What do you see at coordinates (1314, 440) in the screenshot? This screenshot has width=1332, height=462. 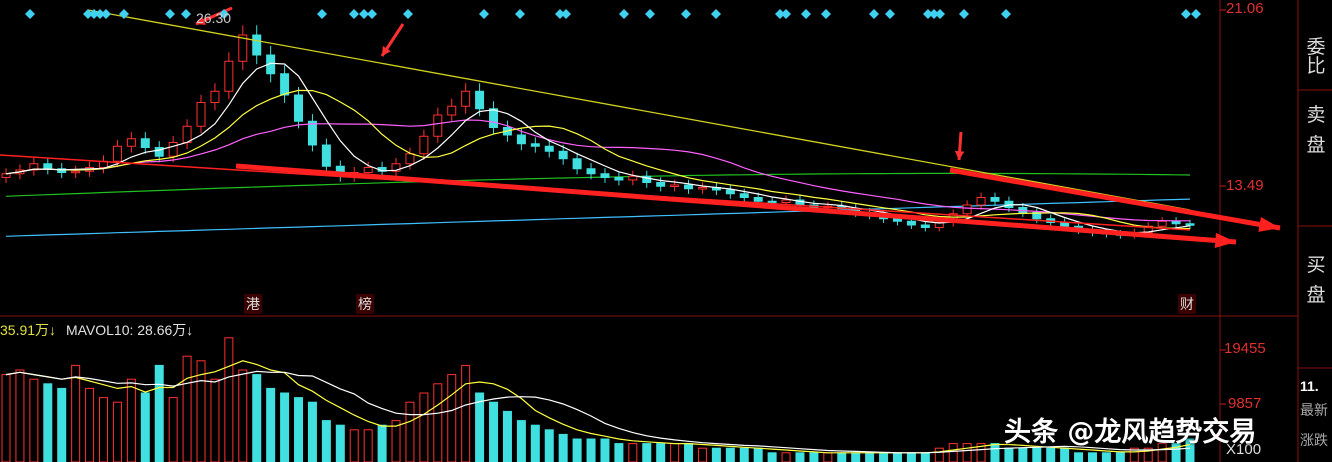 I see `change-label-fragment: 涨跌` at bounding box center [1314, 440].